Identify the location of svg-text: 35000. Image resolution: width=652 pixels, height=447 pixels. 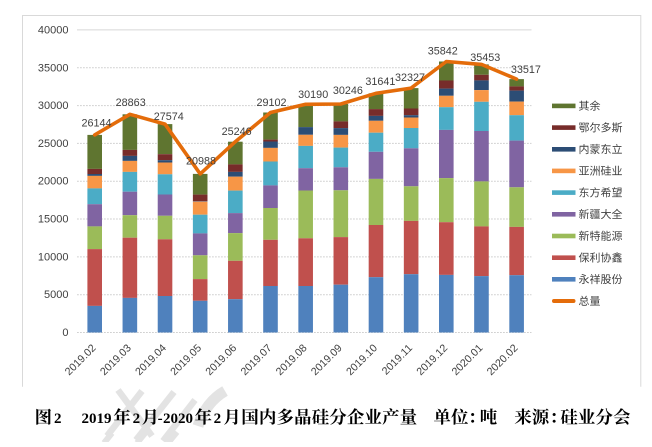
(53, 68).